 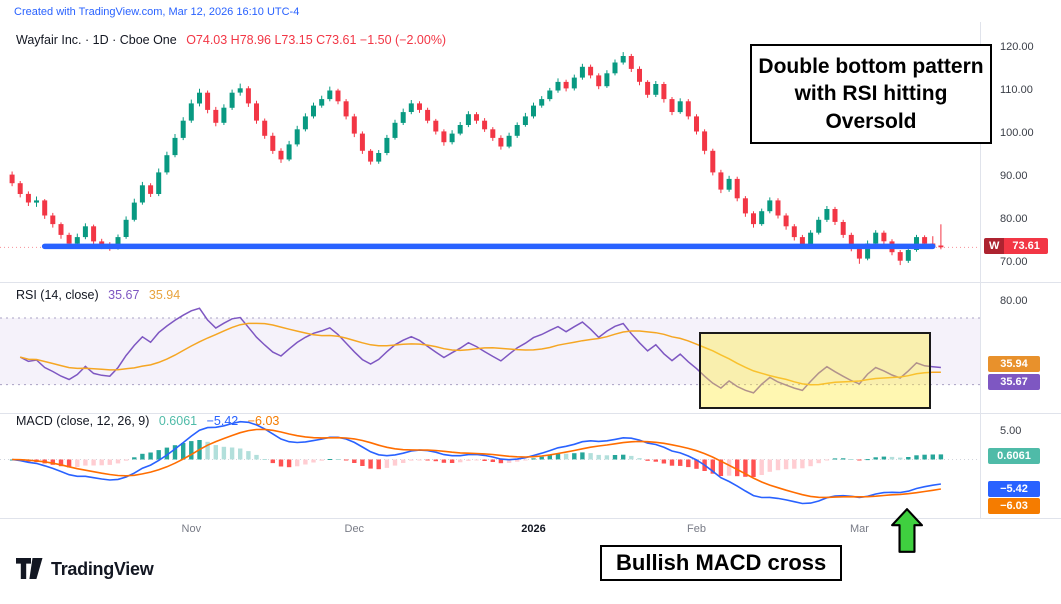 What do you see at coordinates (263, 421) in the screenshot?
I see `macd-signal-current-value: −6.03` at bounding box center [263, 421].